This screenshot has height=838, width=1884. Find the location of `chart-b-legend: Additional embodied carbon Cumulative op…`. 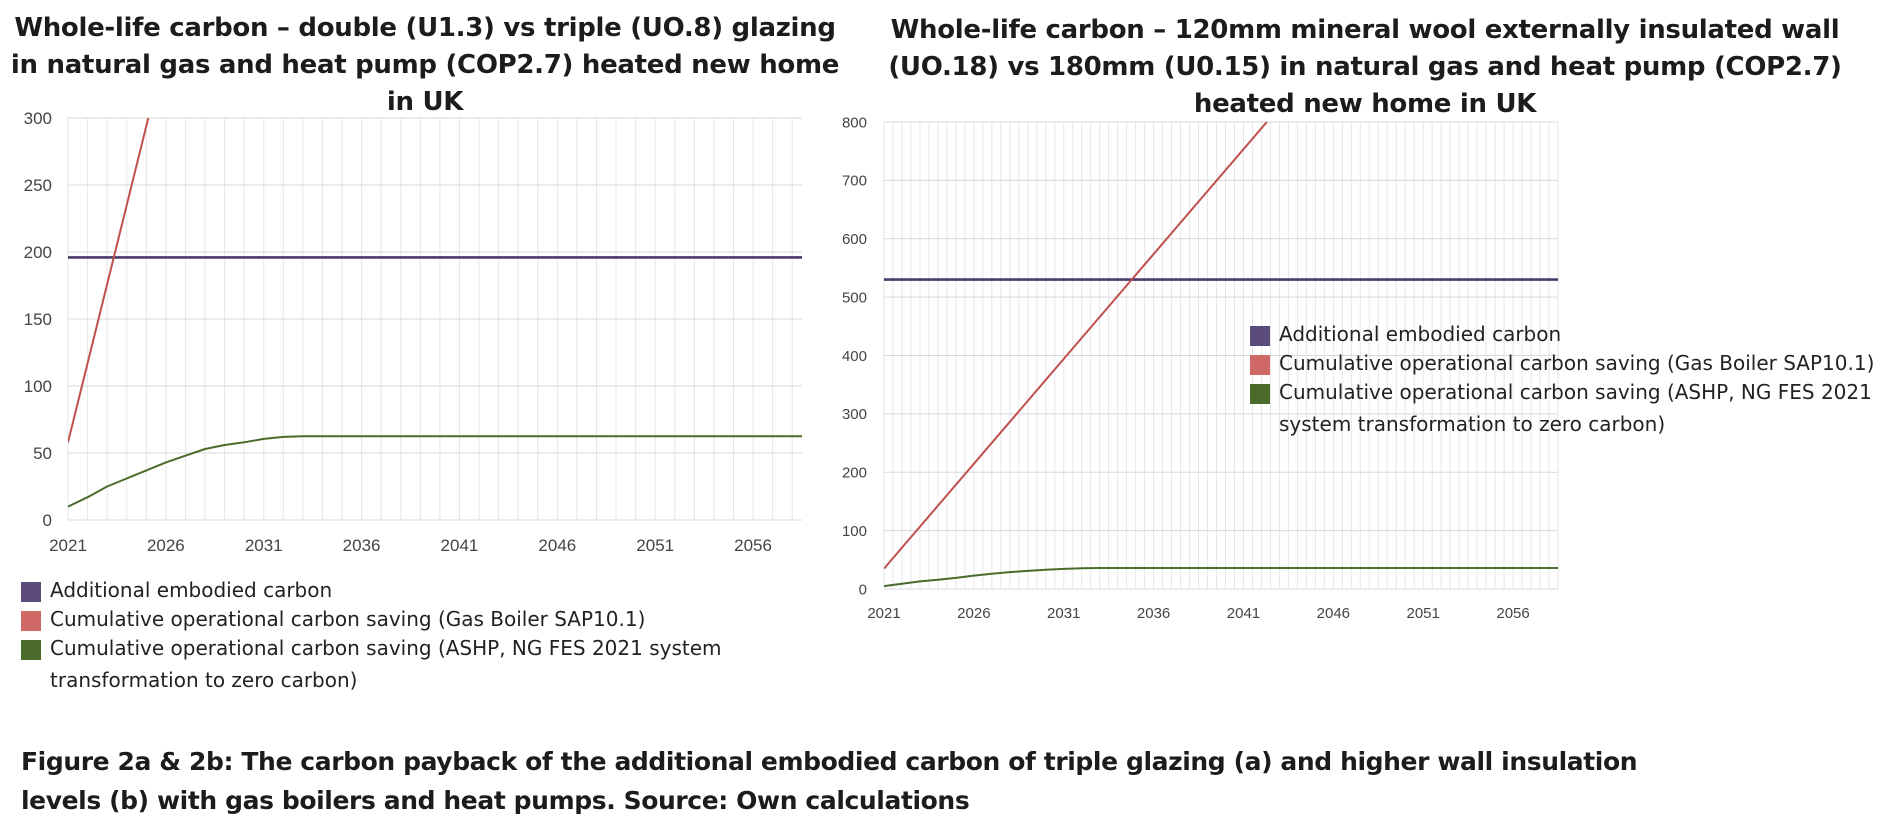

chart-b-legend: Additional embodied carbon Cumulative op… is located at coordinates (1565, 381).